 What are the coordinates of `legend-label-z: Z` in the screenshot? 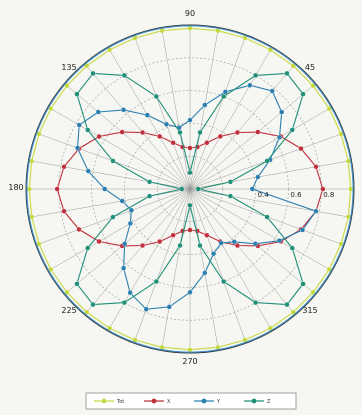 It's located at (269, 402).